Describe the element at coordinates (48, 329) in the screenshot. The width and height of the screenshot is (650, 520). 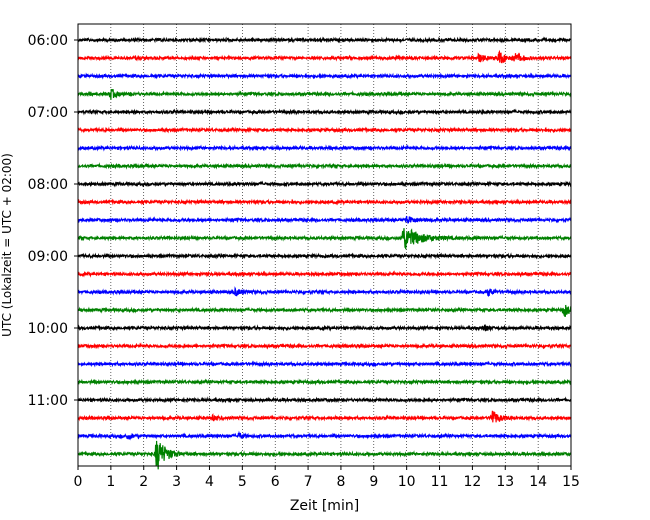
I see `y-tick-label: 10:00` at that location.